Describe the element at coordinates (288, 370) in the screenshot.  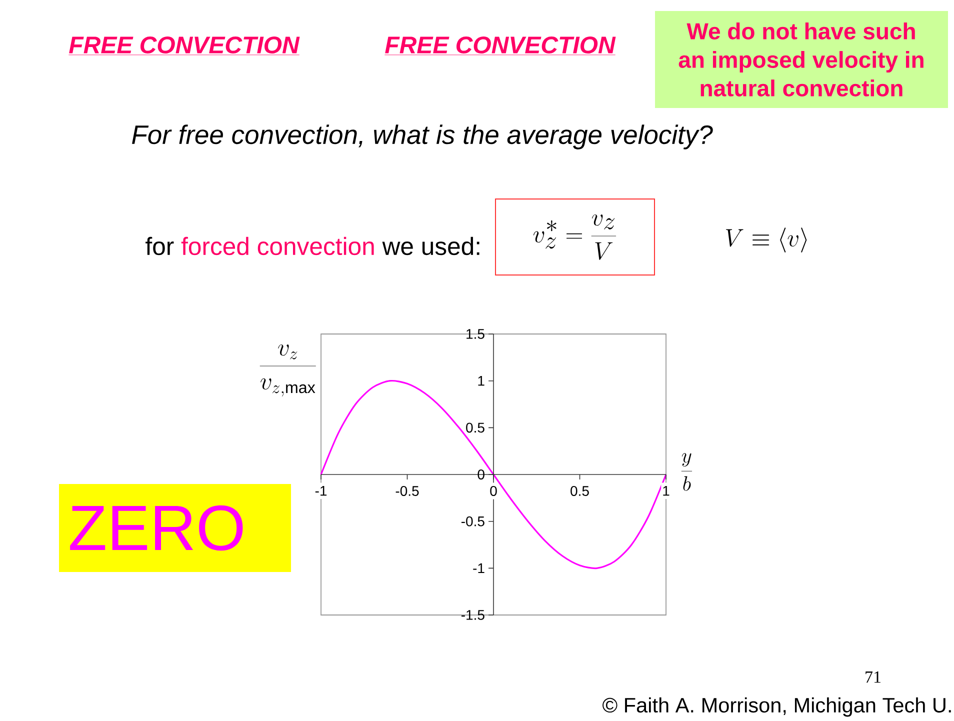
I see `y-axis-title: $\frac{v_z}{v_{z,\mathrm{max}}}$` at that location.